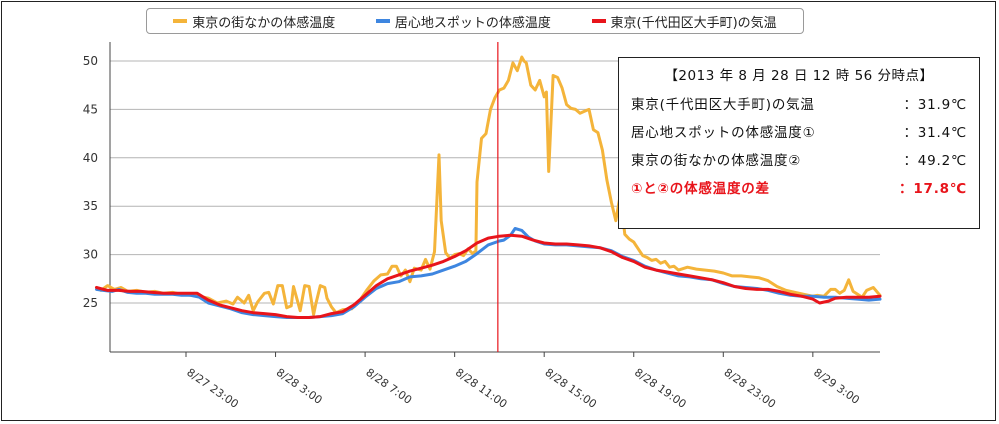  Describe the element at coordinates (660, 388) in the screenshot. I see `x-tick-5: 8/28 19:00` at that location.